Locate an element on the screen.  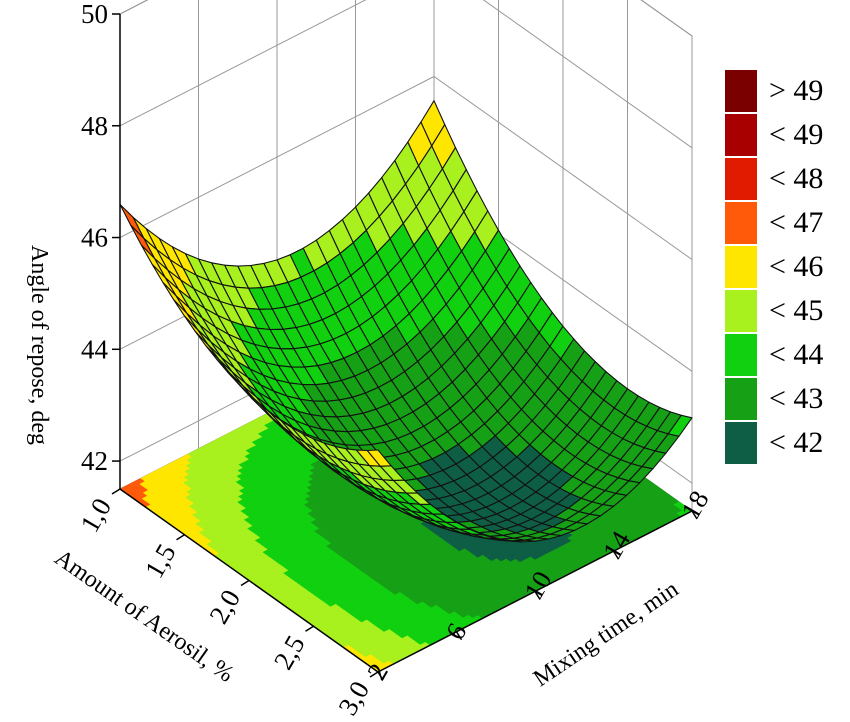
x-tick-label: 1,0 is located at coordinates (95, 515).